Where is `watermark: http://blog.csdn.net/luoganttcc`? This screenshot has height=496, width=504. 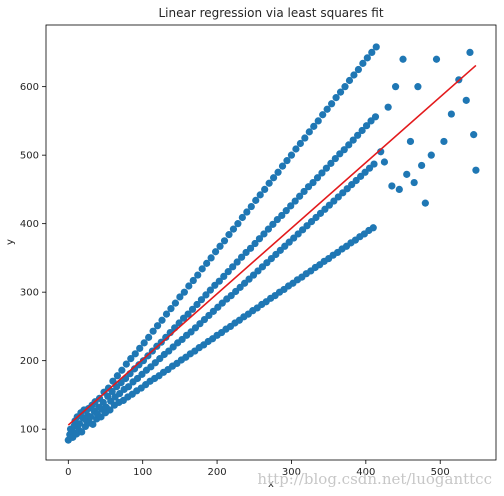
watermark: http://blog.csdn.net/luoganttcc is located at coordinates (374, 479).